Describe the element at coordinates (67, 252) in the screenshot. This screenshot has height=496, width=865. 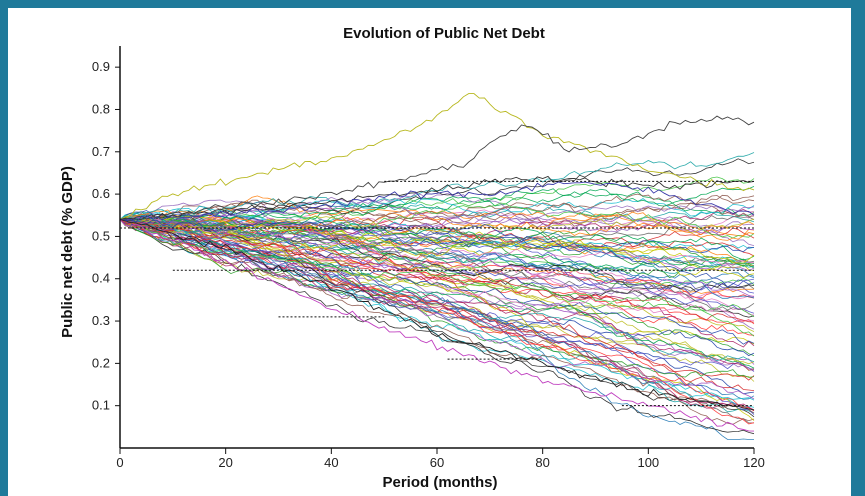
I see `y-axis-title: Public net debt (% GDP)` at that location.